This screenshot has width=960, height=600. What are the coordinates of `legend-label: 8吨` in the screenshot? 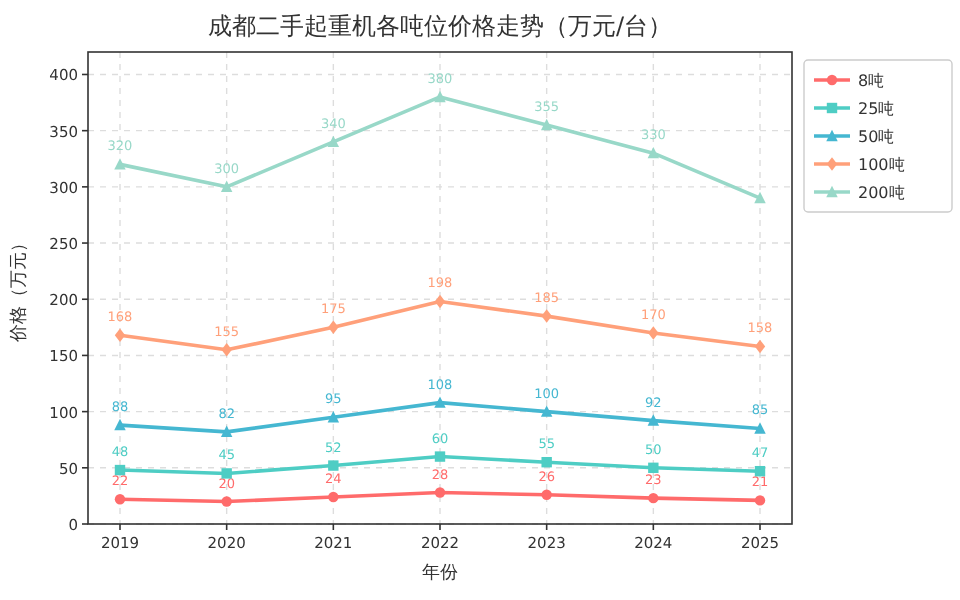 It's located at (871, 81).